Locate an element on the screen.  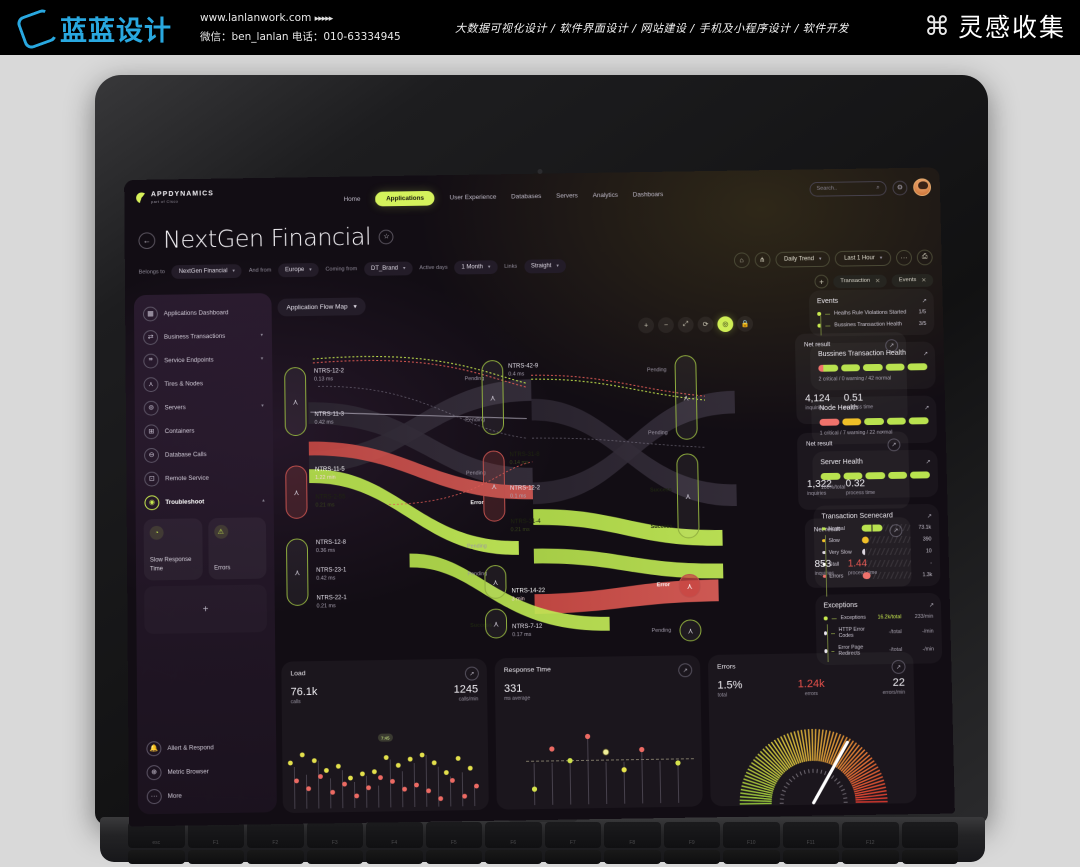
export-icon: ⎙ is located at coordinates (924, 257).